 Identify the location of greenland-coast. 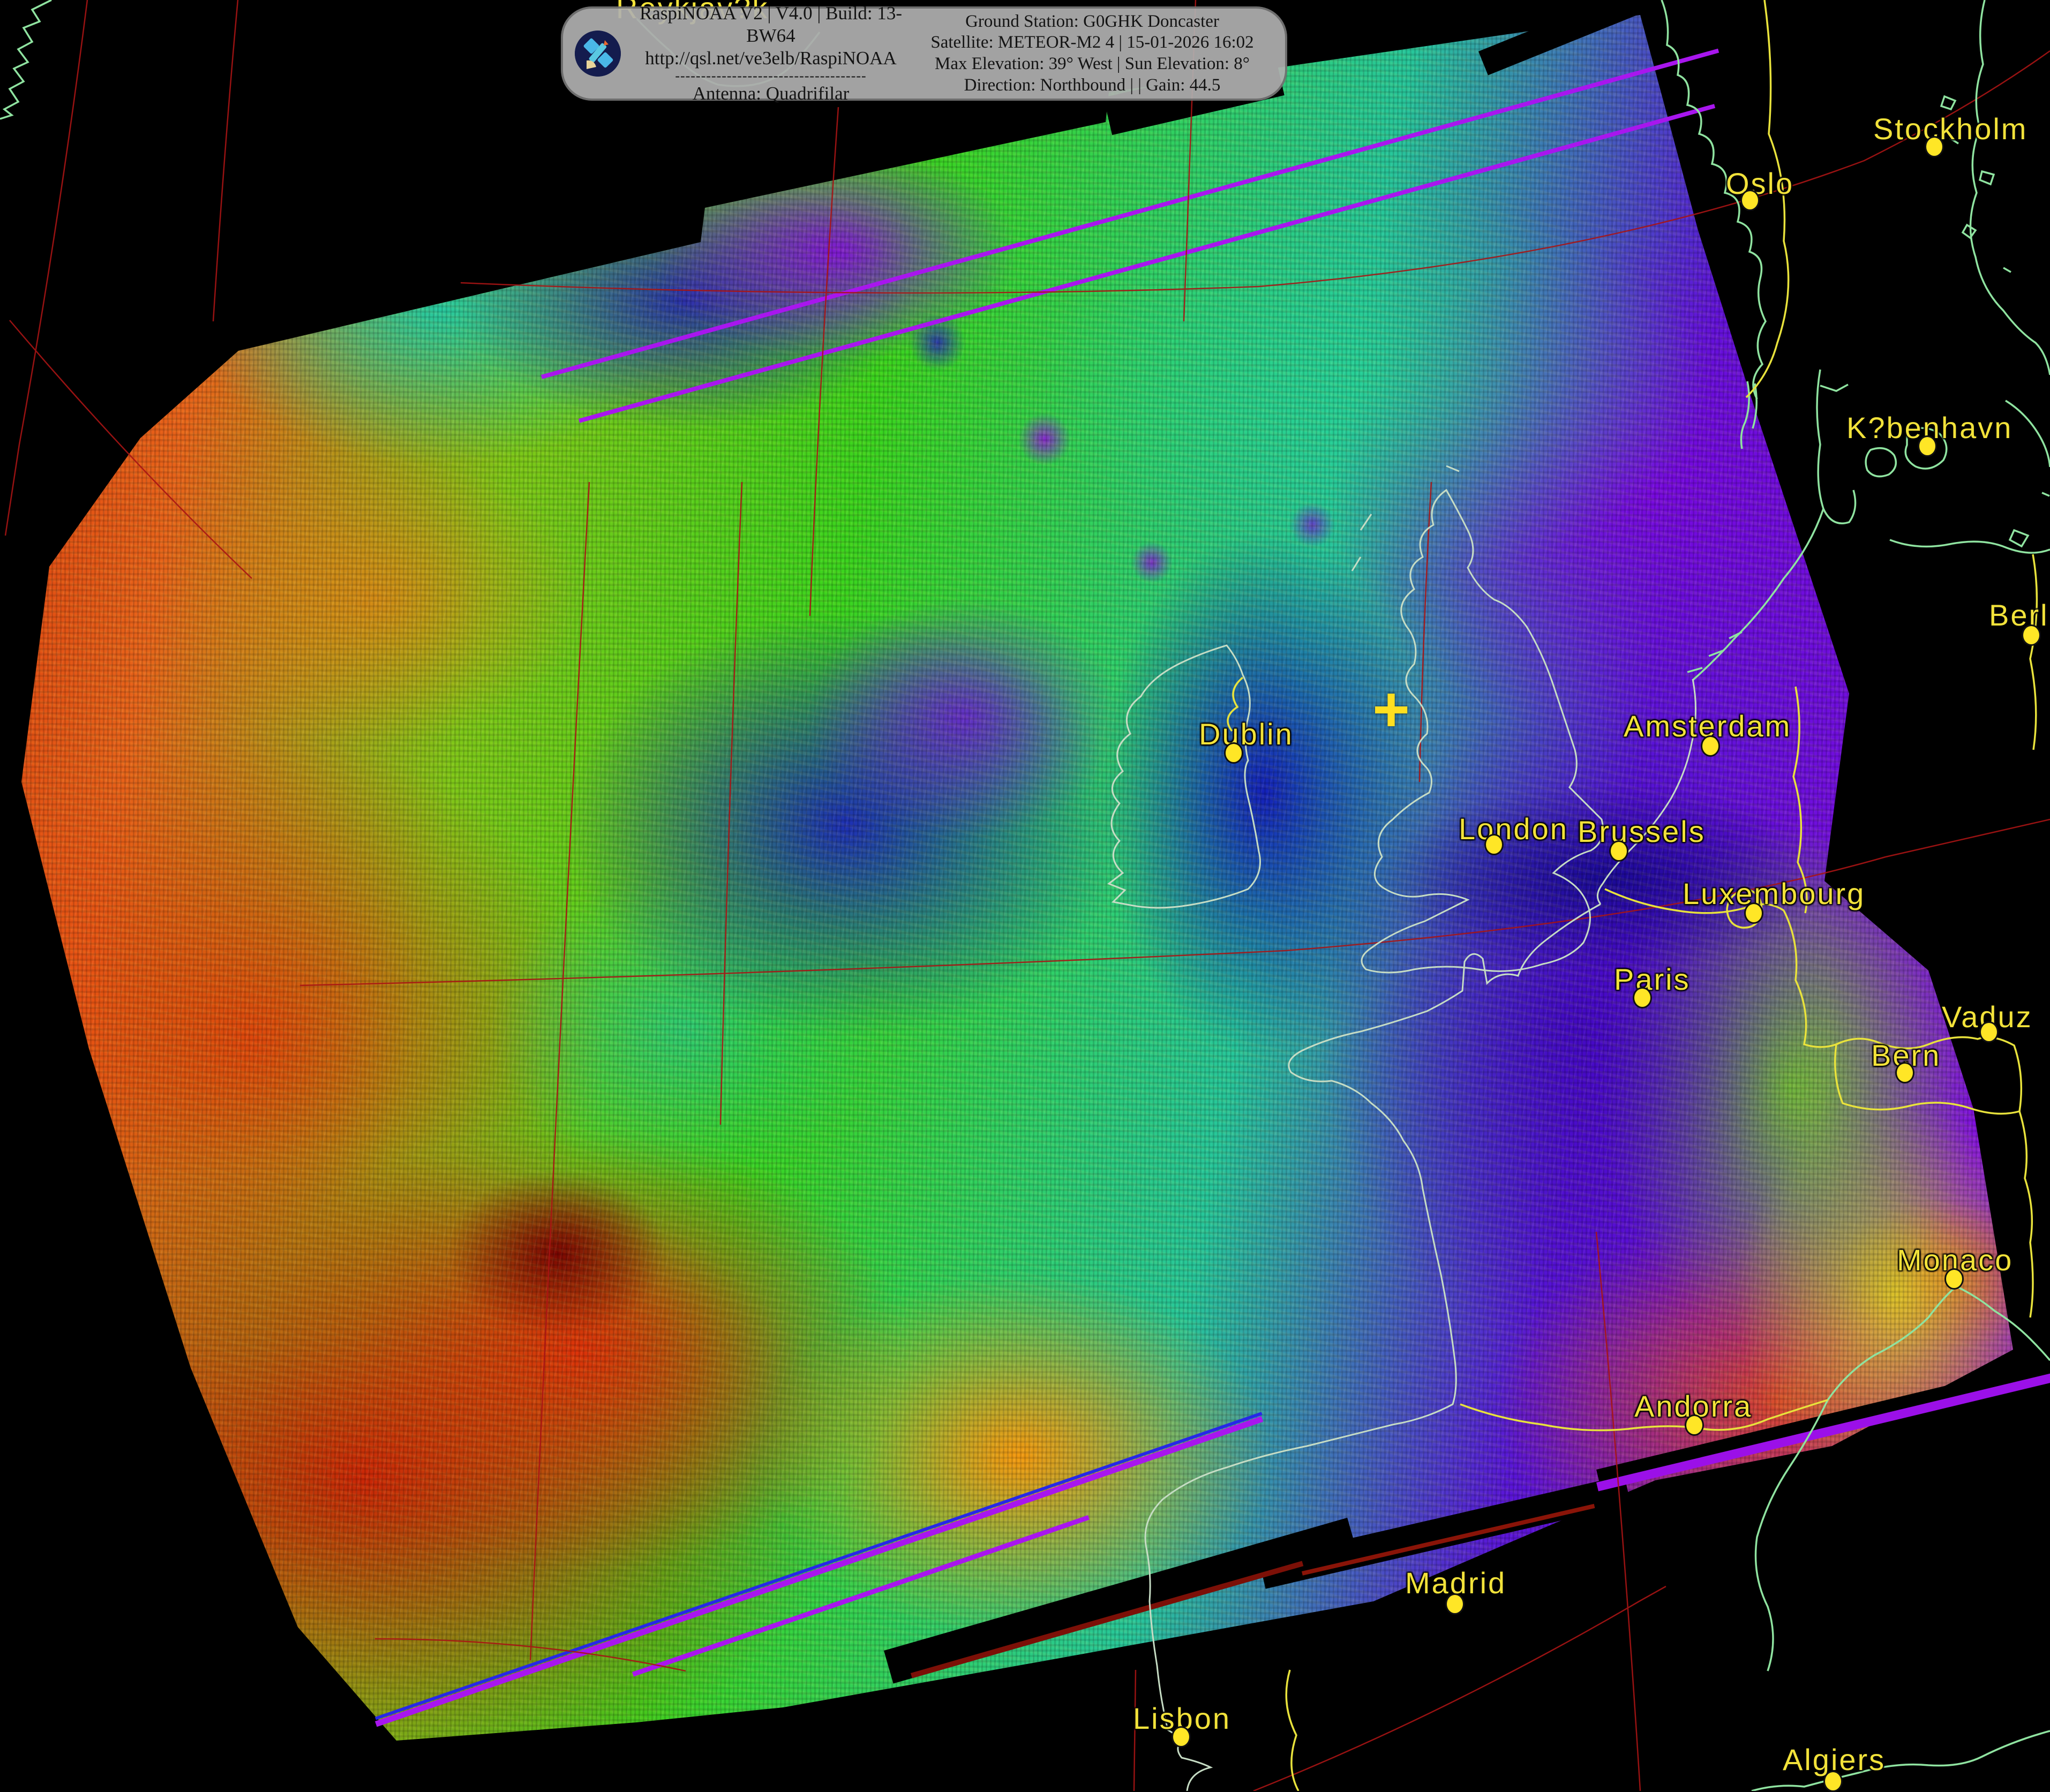
(26, 60).